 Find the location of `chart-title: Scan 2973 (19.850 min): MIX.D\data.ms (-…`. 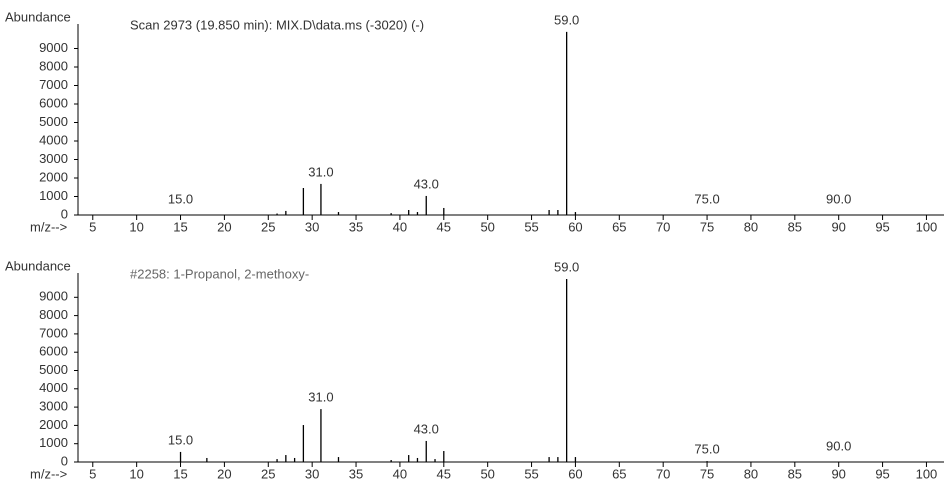

chart-title: Scan 2973 (19.850 min): MIX.D\data.ms (-… is located at coordinates (277, 24).